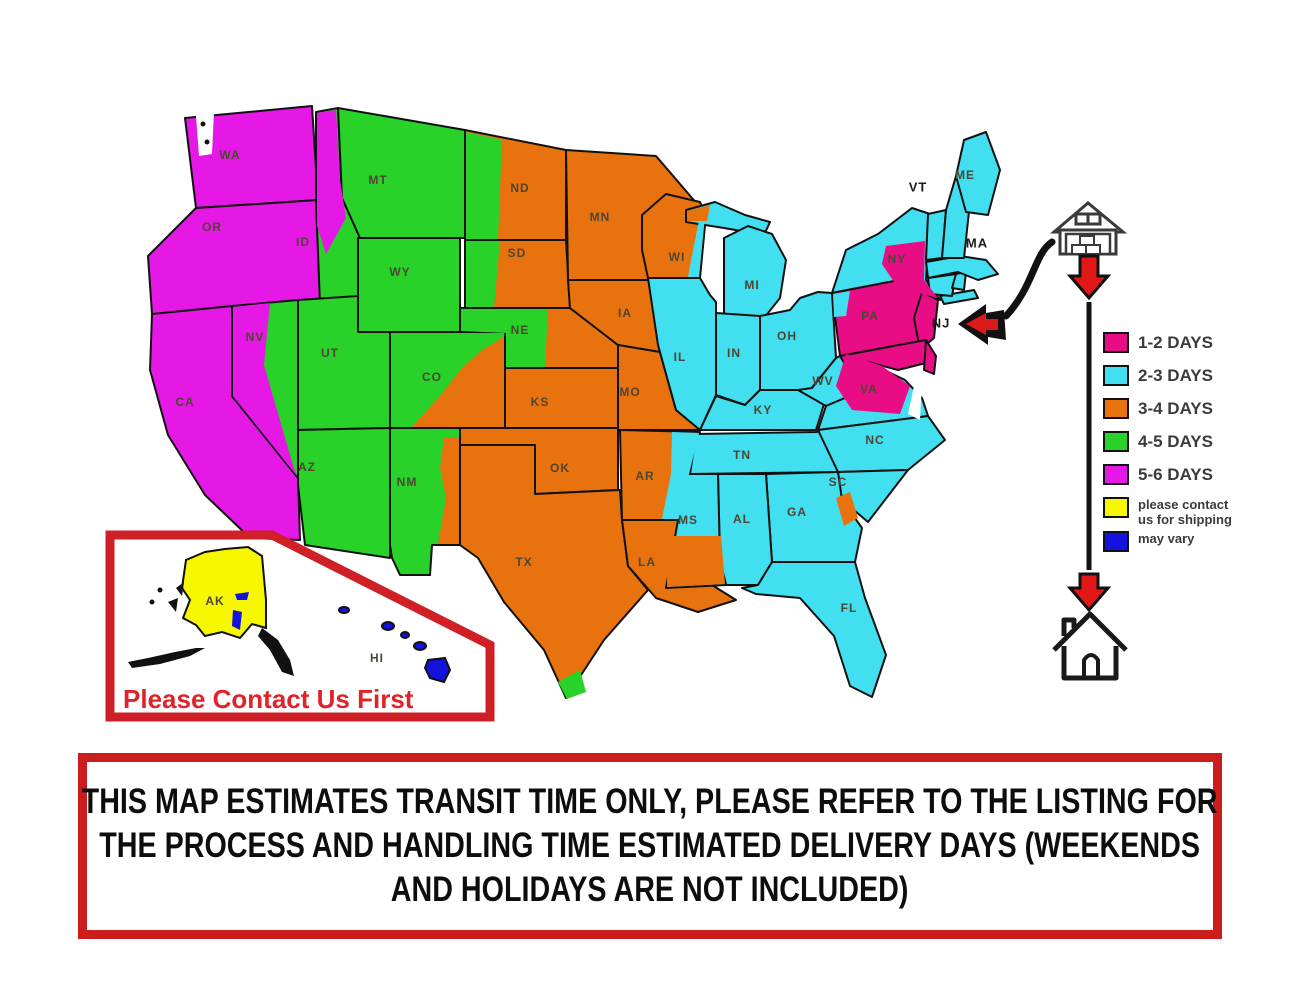 This screenshot has height=1000, width=1300. Describe the element at coordinates (847, 509) in the screenshot. I see `zone-patch-ga-coast` at that location.